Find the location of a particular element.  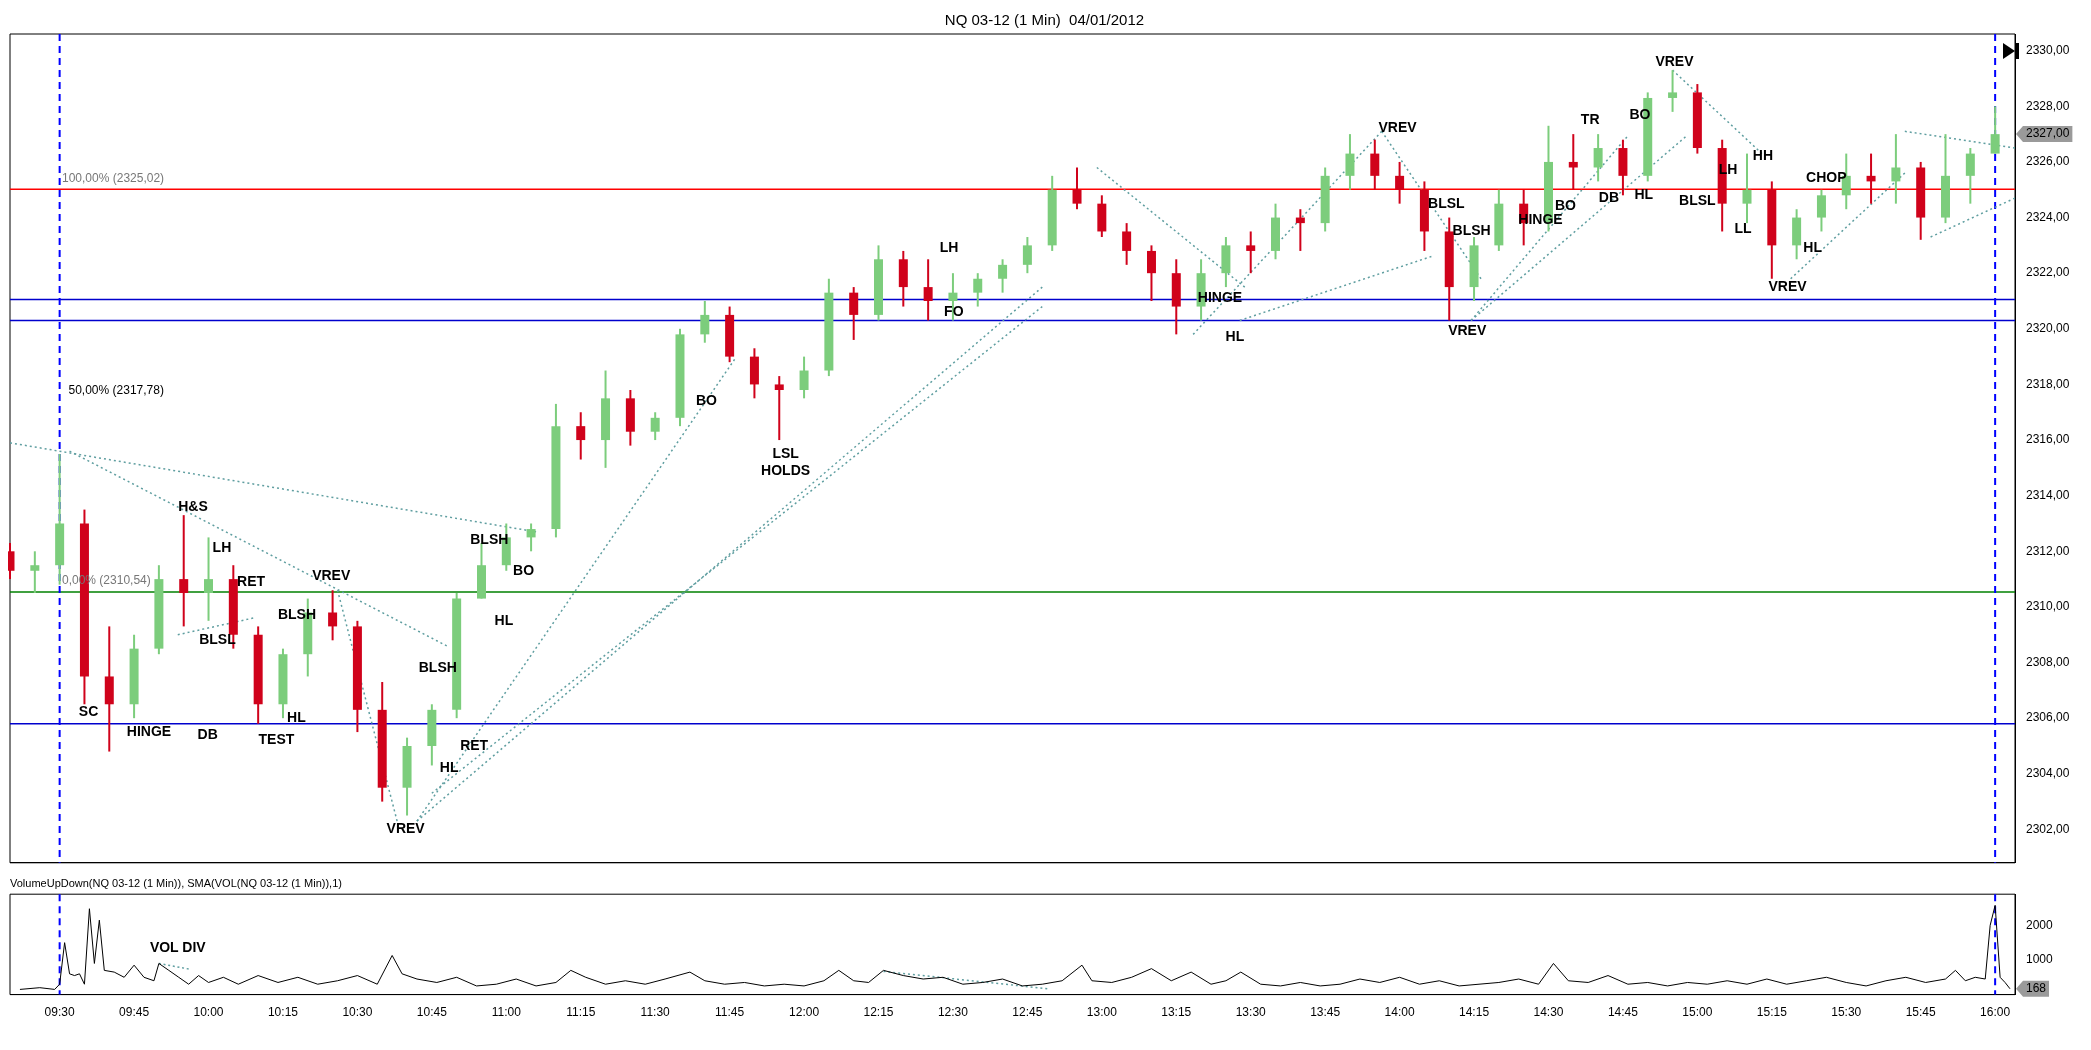

y-tick-label: 2326,00 is located at coordinates (2048, 161).